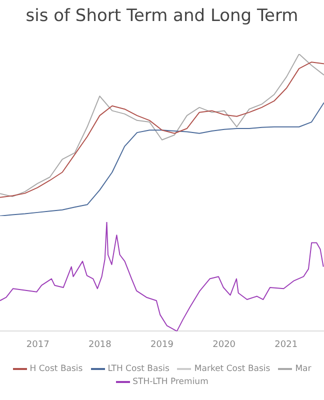 The image size is (324, 400). I want to click on x-tick-label: 2018, so click(100, 345).